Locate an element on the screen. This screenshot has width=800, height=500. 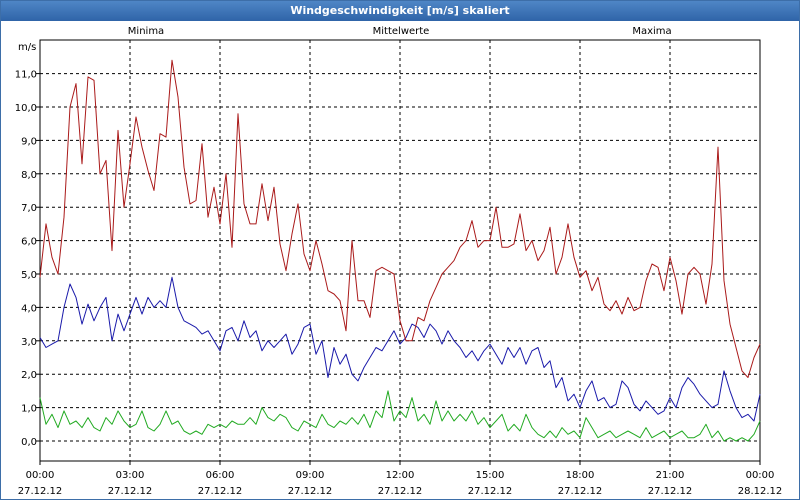
x-tick-time: 09:00 is located at coordinates (310, 475).